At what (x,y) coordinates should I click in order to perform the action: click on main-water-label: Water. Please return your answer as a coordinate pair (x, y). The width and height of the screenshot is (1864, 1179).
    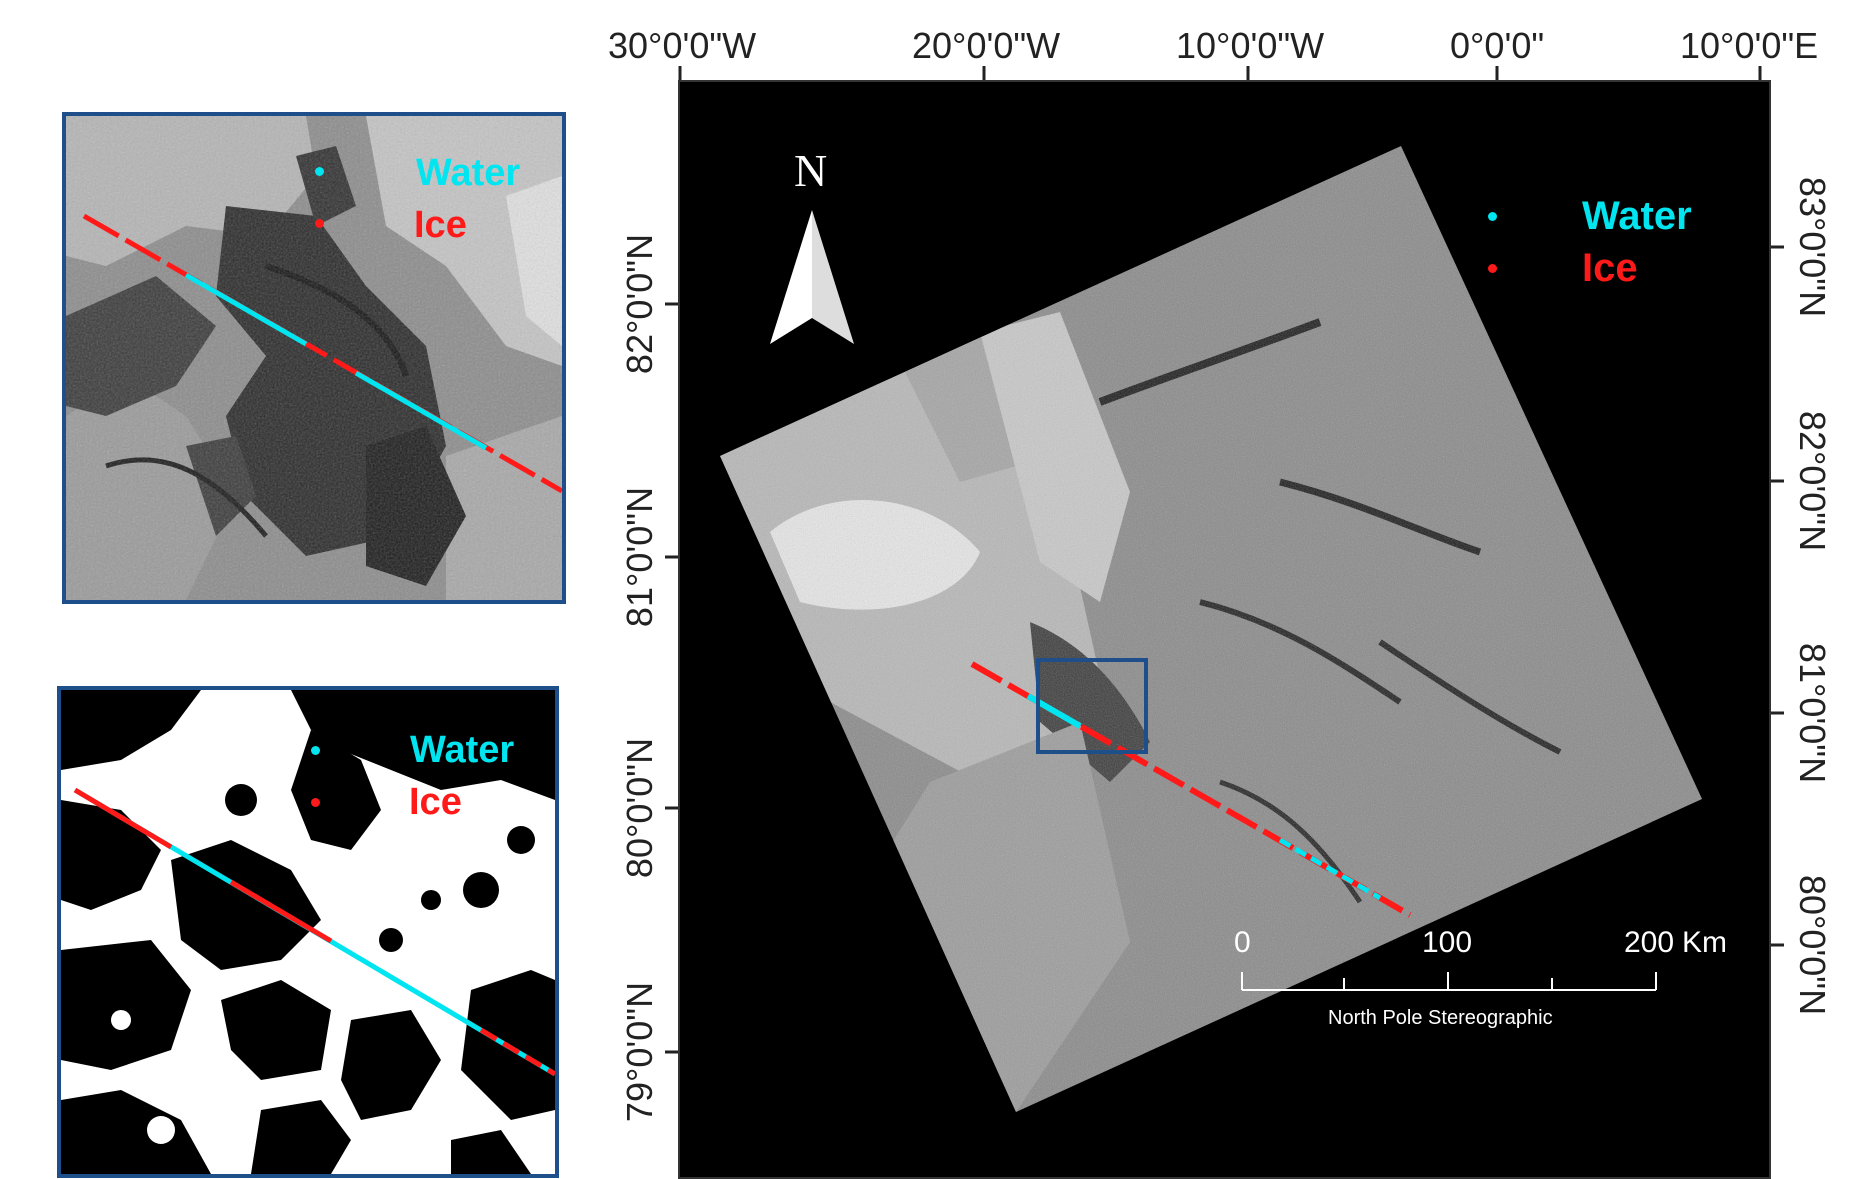
    Looking at the image, I should click on (1637, 216).